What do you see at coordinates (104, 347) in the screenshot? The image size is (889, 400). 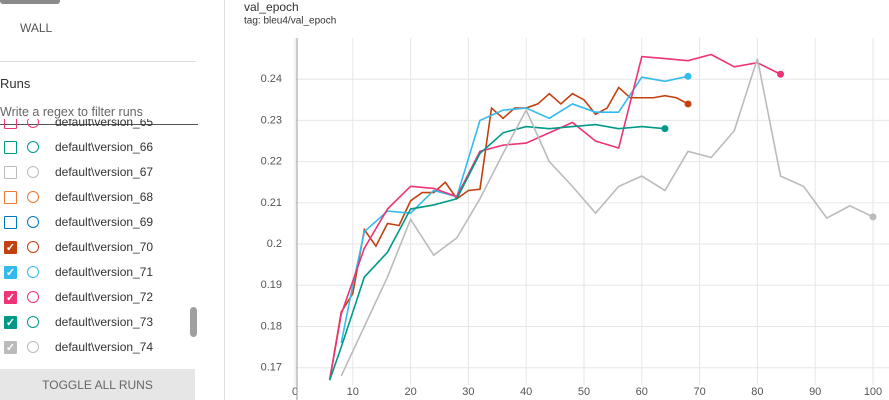 I see `run-name: default\version_74` at bounding box center [104, 347].